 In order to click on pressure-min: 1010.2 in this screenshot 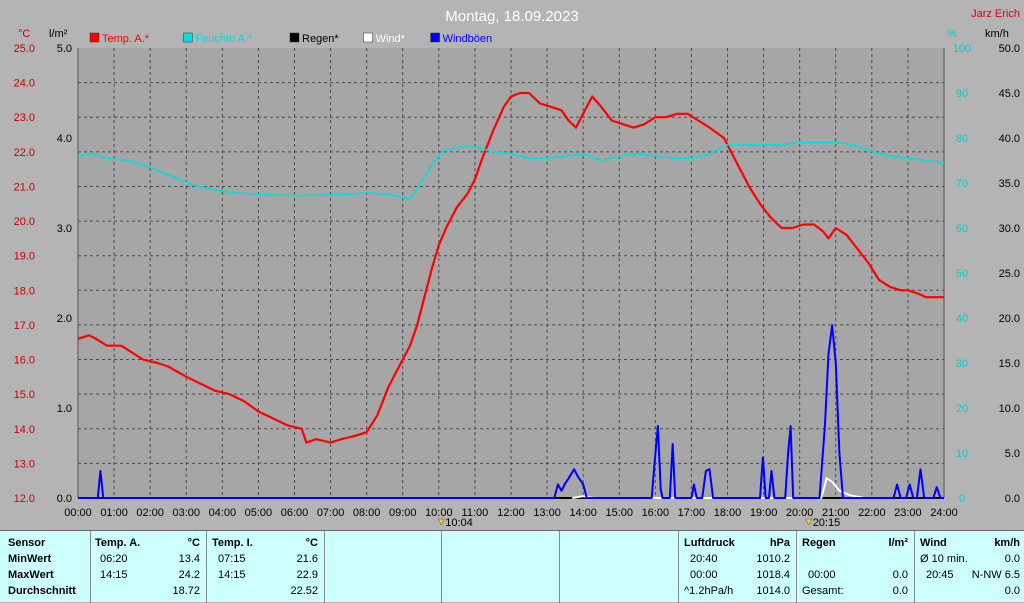, I will do `click(773, 559)`.